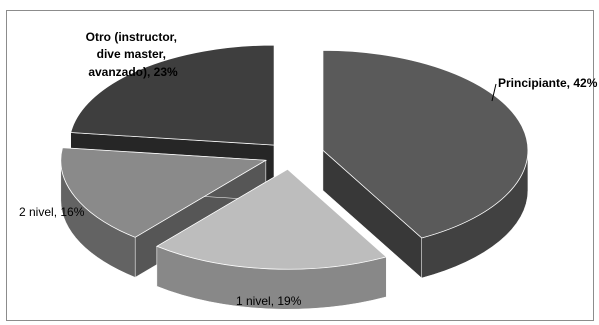  Describe the element at coordinates (164, 192) in the screenshot. I see `slice-2-nivel` at that location.